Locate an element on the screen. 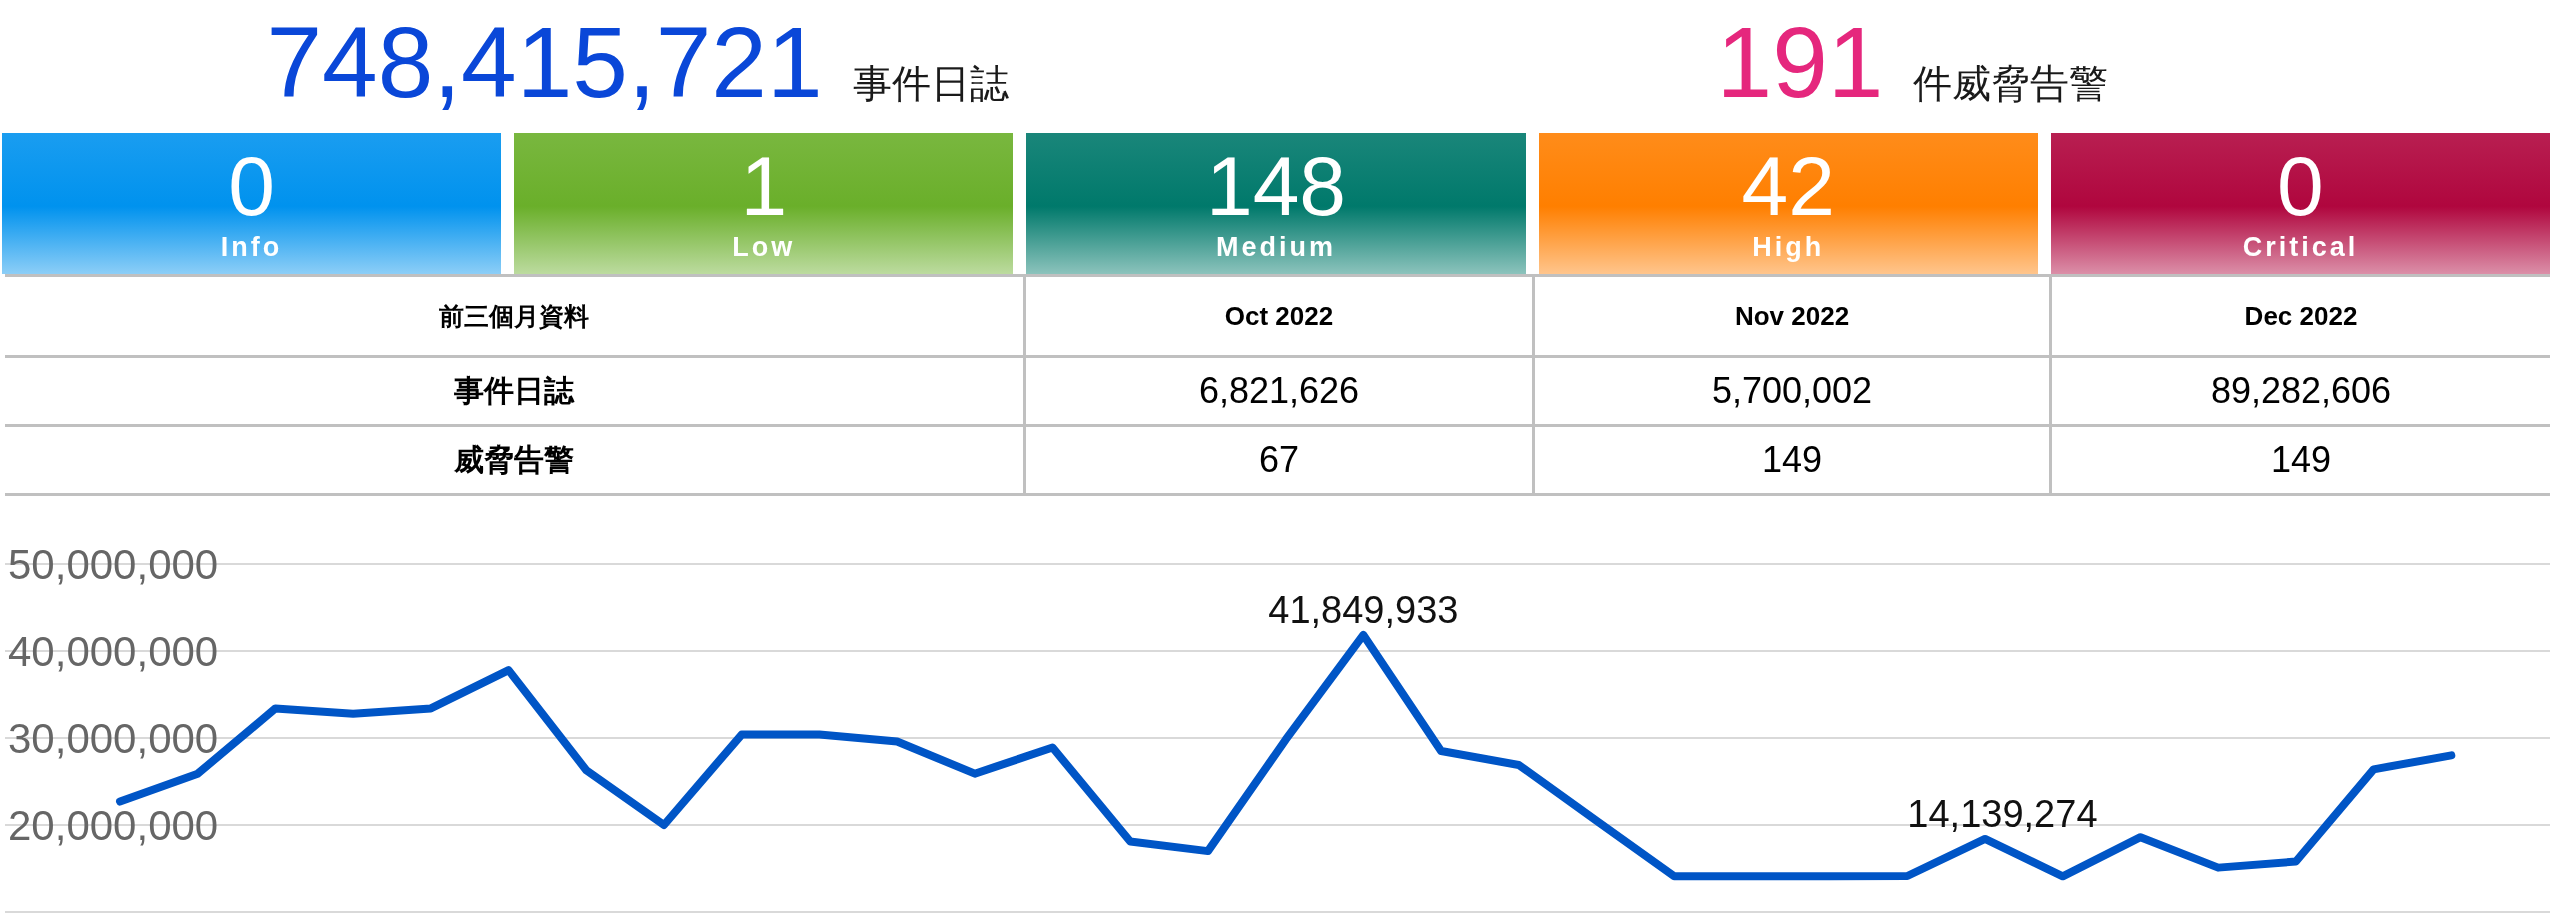  data-label: 67 is located at coordinates (1277, 460).